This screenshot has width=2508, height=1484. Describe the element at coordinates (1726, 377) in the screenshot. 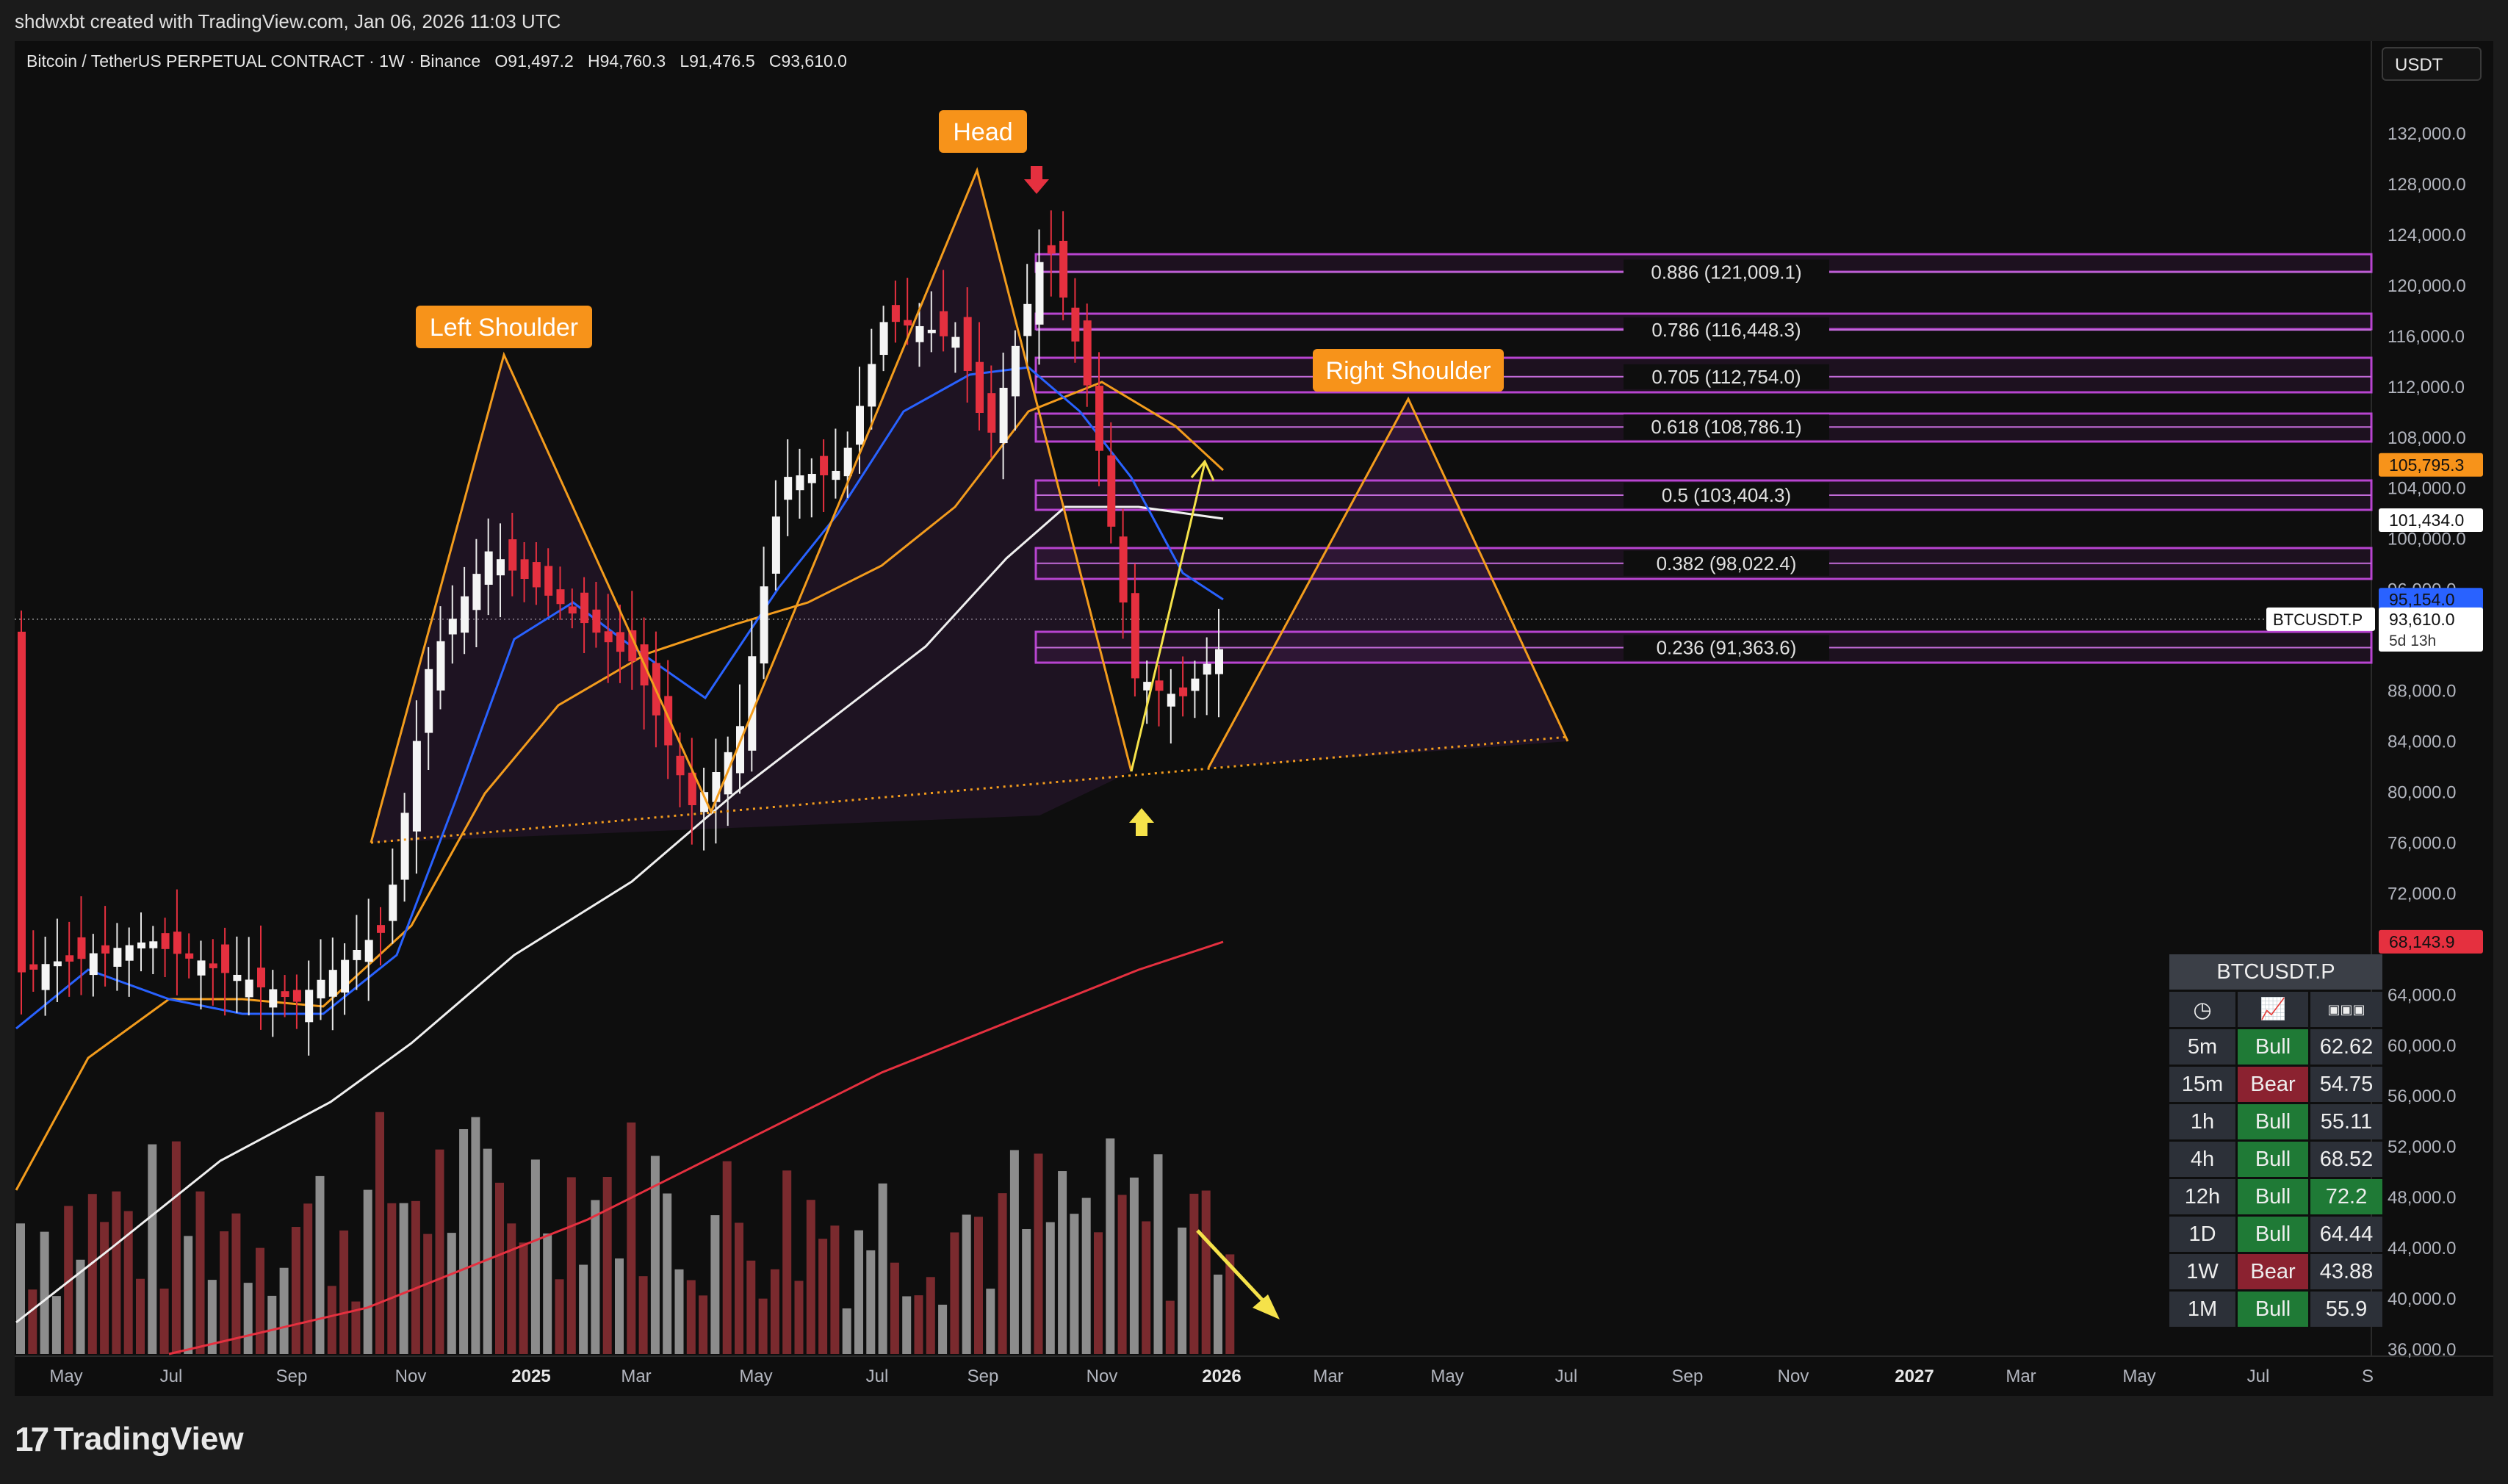

I see `fib-level-label: 0.705 (112,754.0)` at that location.